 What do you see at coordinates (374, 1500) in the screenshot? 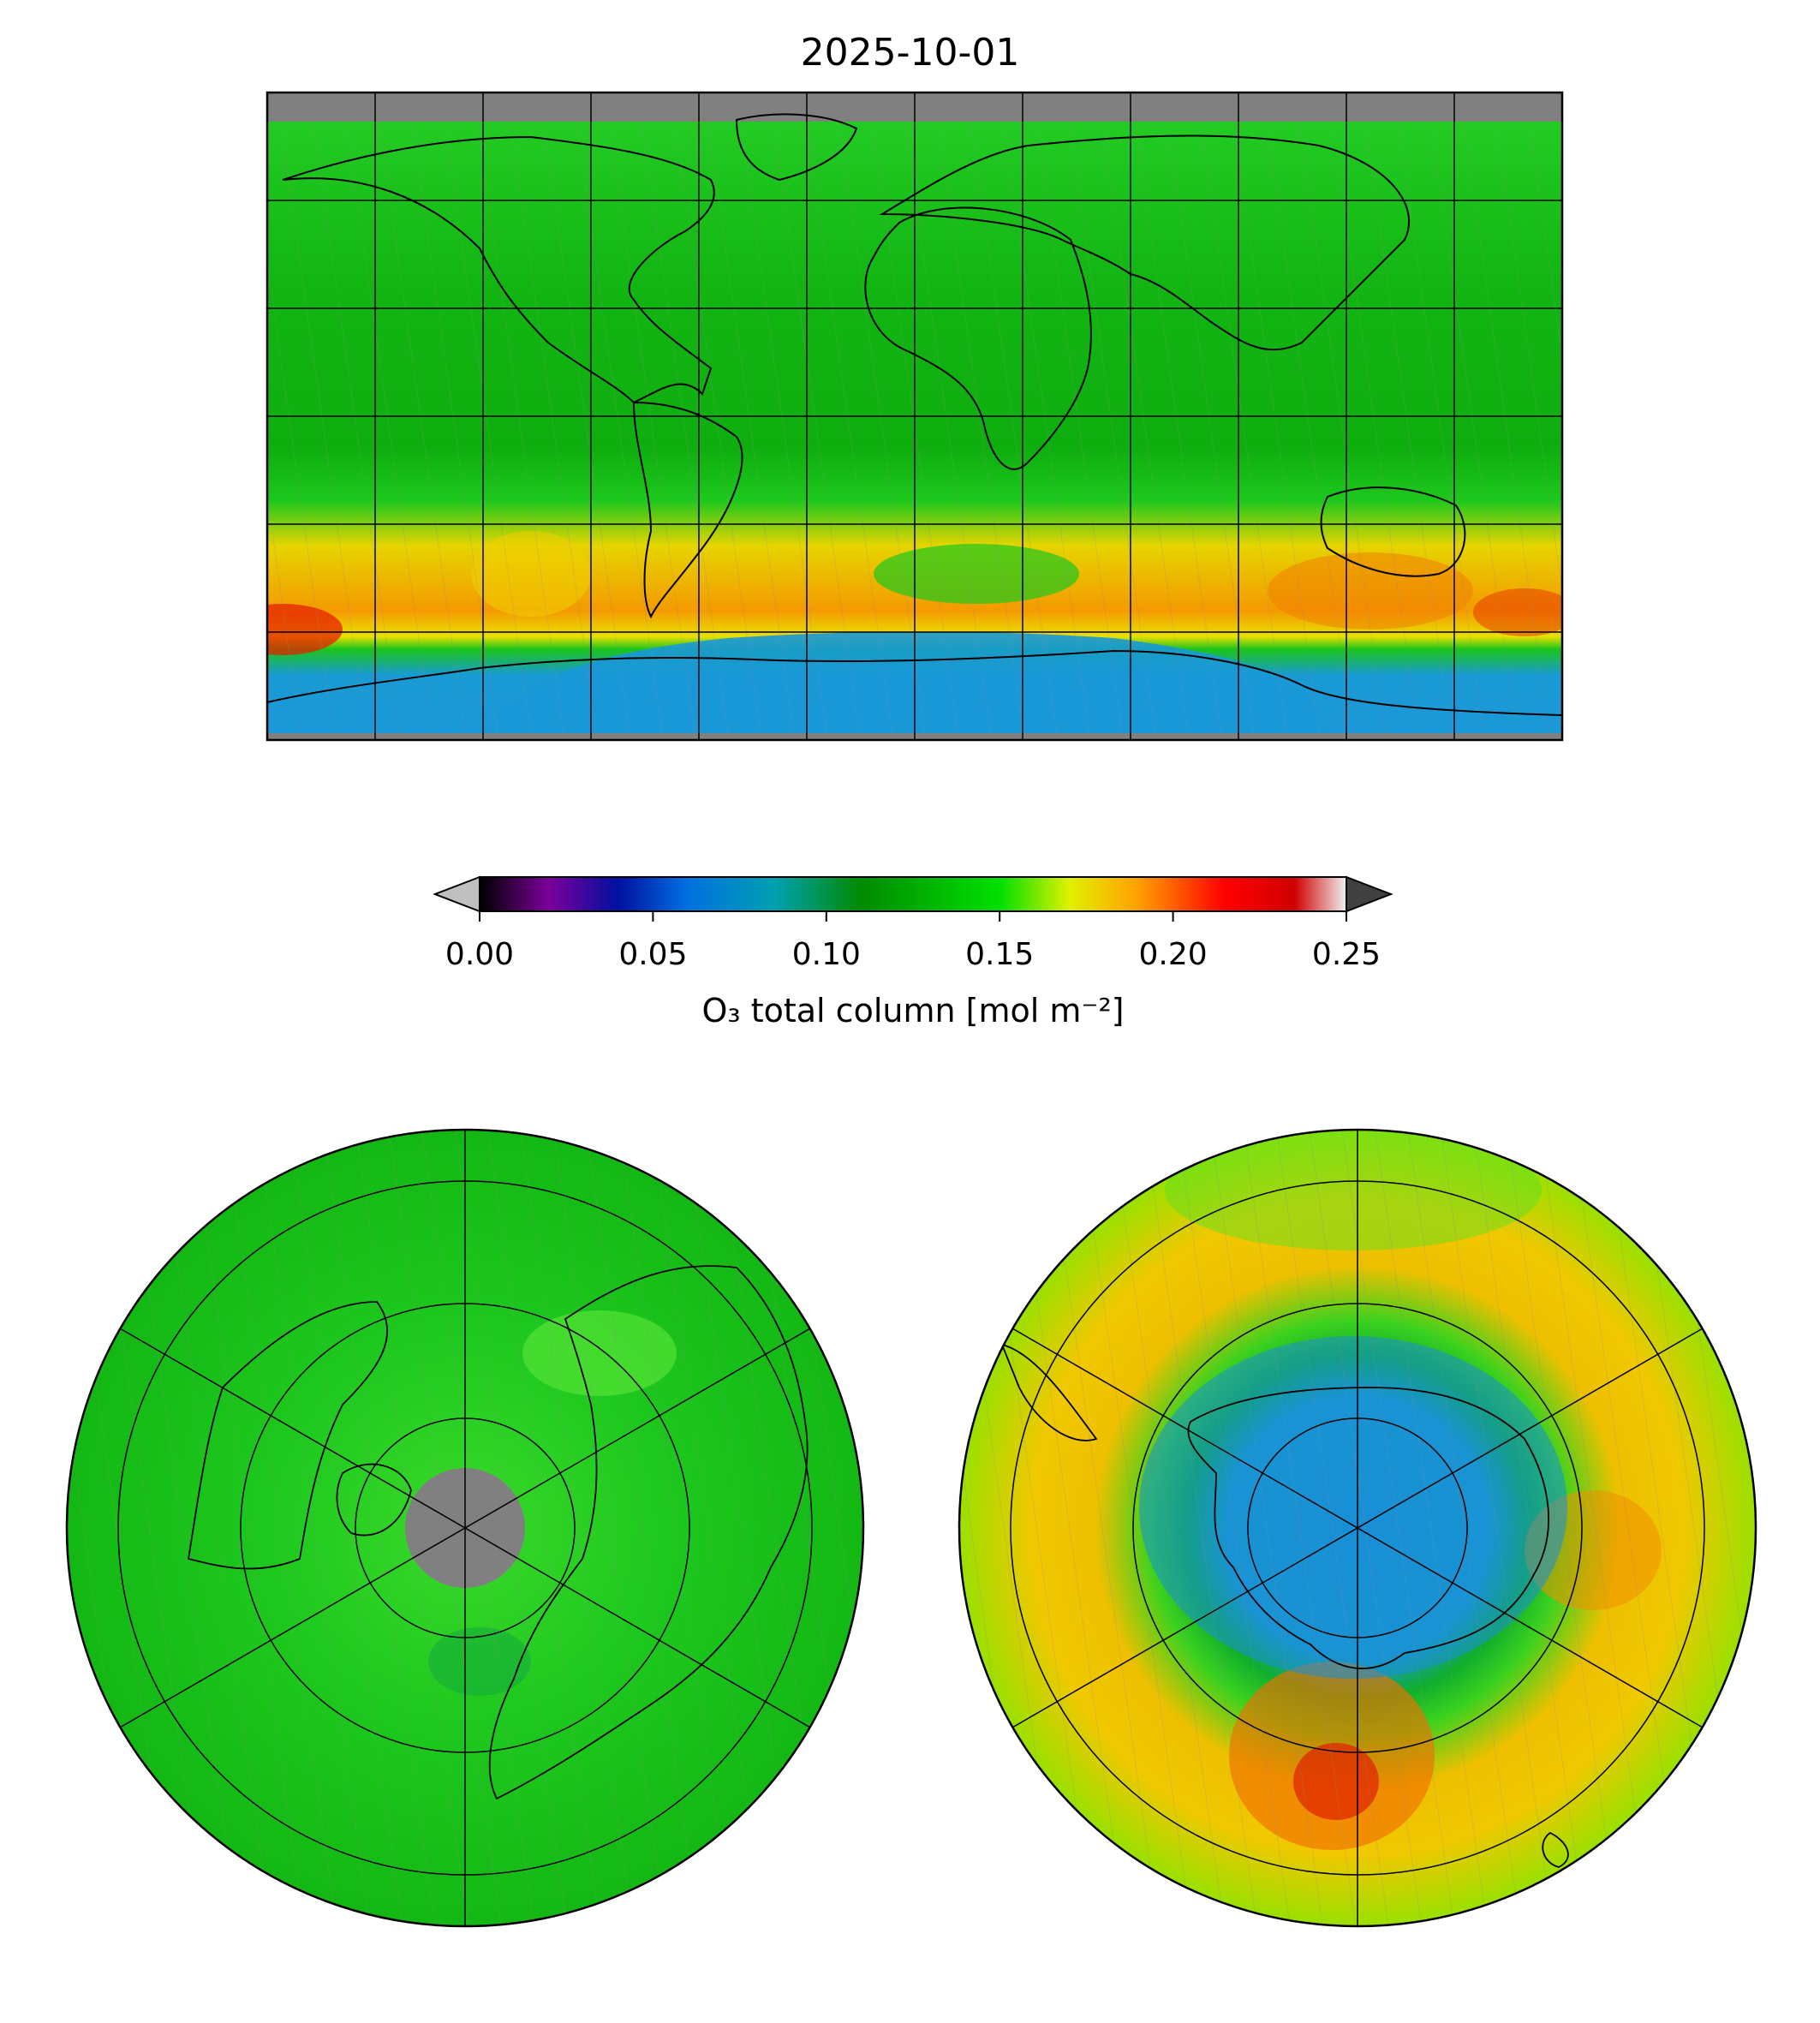
I see `greenland-outline` at bounding box center [374, 1500].